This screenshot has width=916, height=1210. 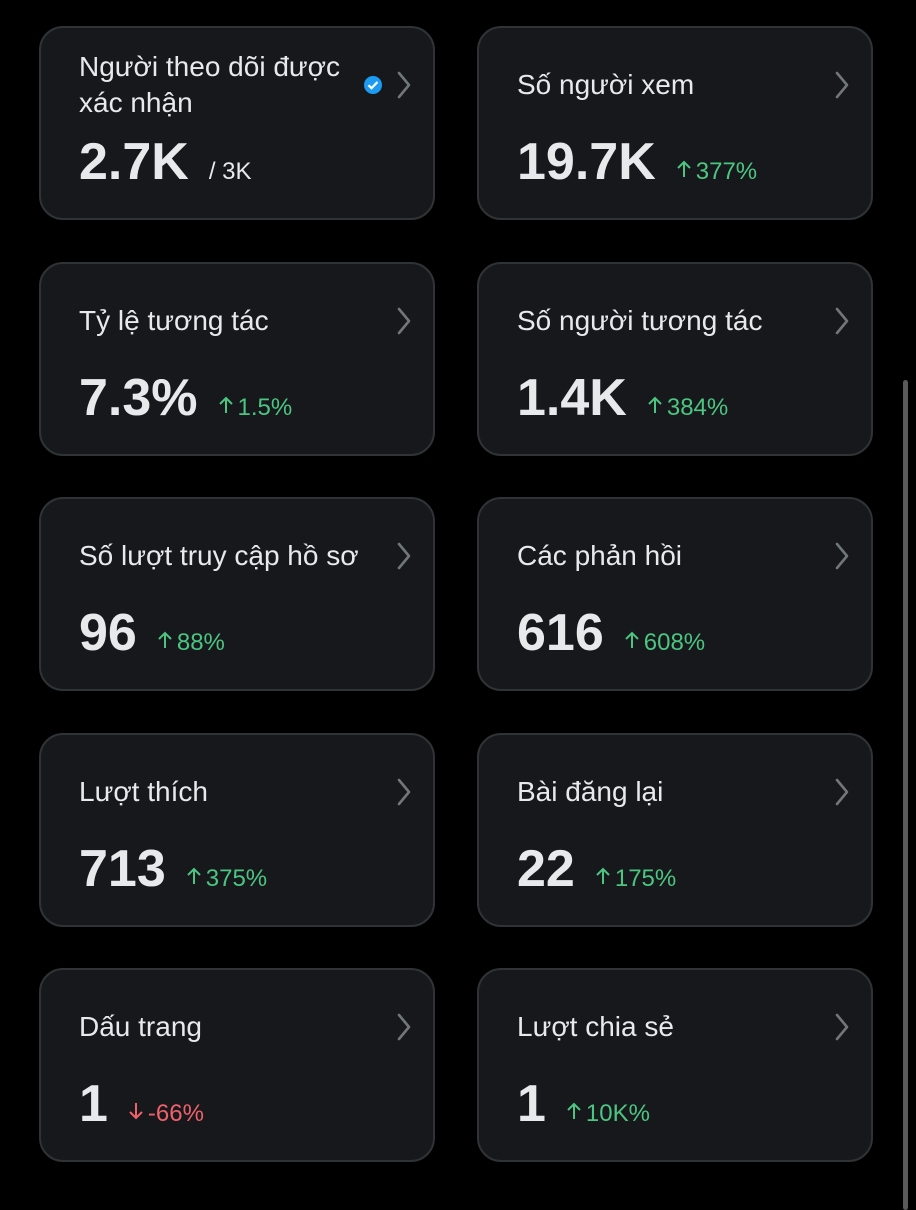 I want to click on change-text: 1.5%, so click(x=265, y=407).